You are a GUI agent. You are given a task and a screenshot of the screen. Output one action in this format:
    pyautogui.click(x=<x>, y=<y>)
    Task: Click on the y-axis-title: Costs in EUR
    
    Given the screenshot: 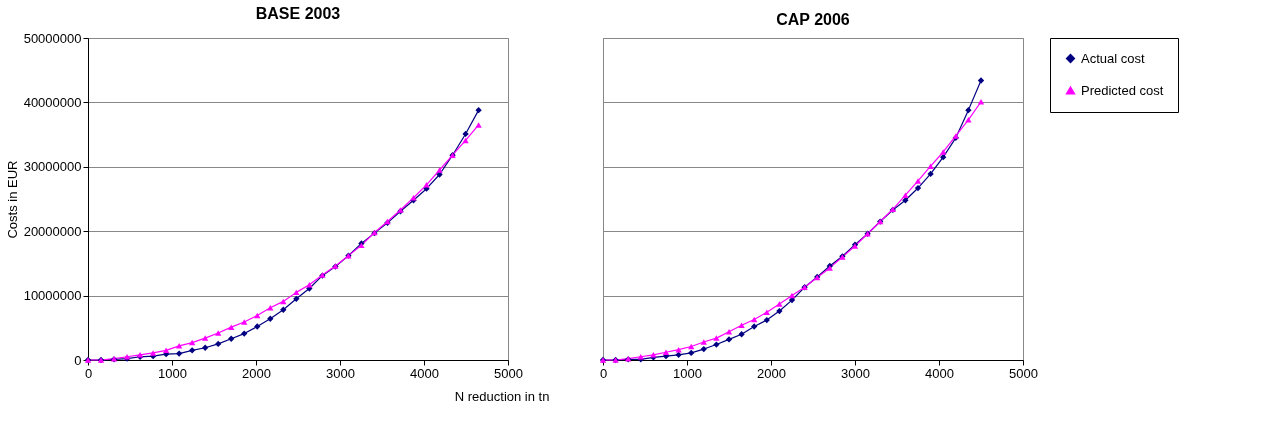 What is the action you would take?
    pyautogui.click(x=12, y=199)
    